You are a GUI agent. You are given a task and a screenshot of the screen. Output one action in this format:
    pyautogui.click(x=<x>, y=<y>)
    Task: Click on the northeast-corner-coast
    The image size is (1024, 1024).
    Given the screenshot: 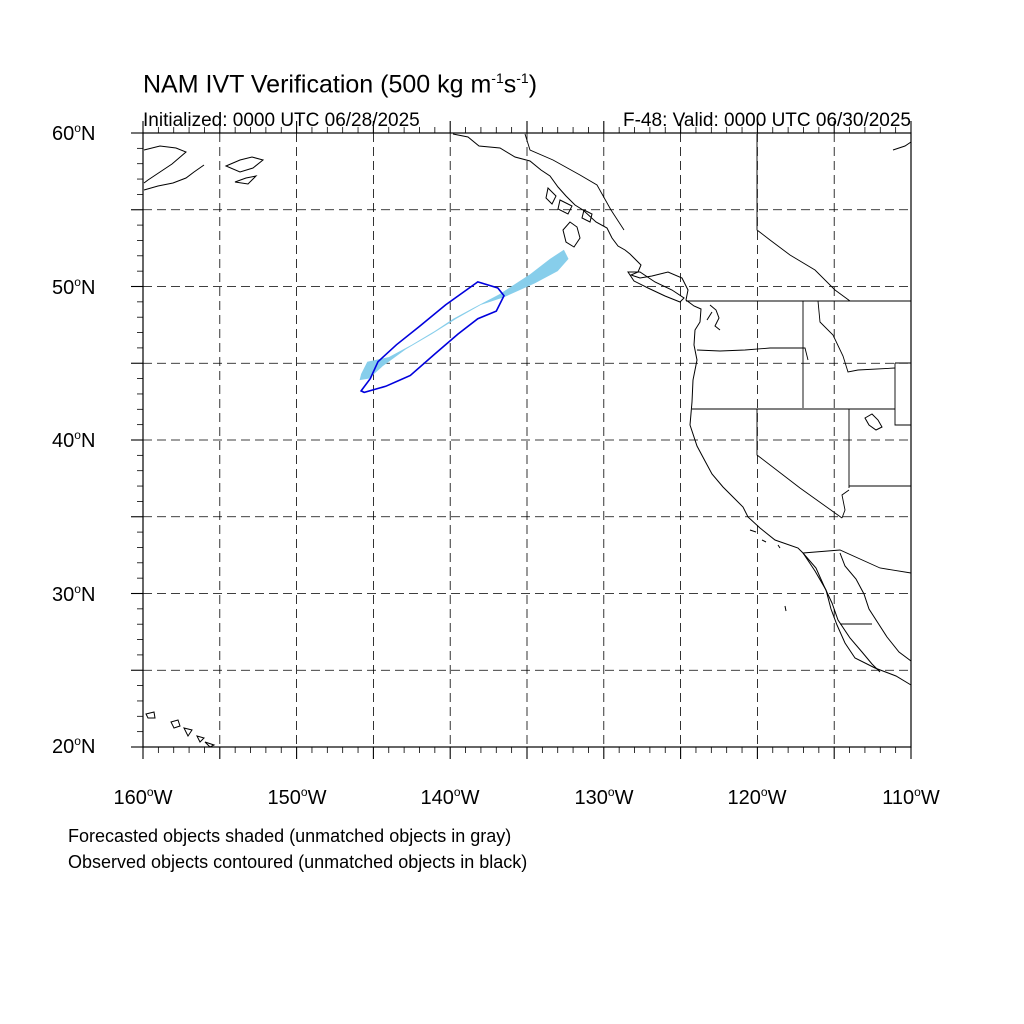 What is the action you would take?
    pyautogui.click(x=902, y=146)
    